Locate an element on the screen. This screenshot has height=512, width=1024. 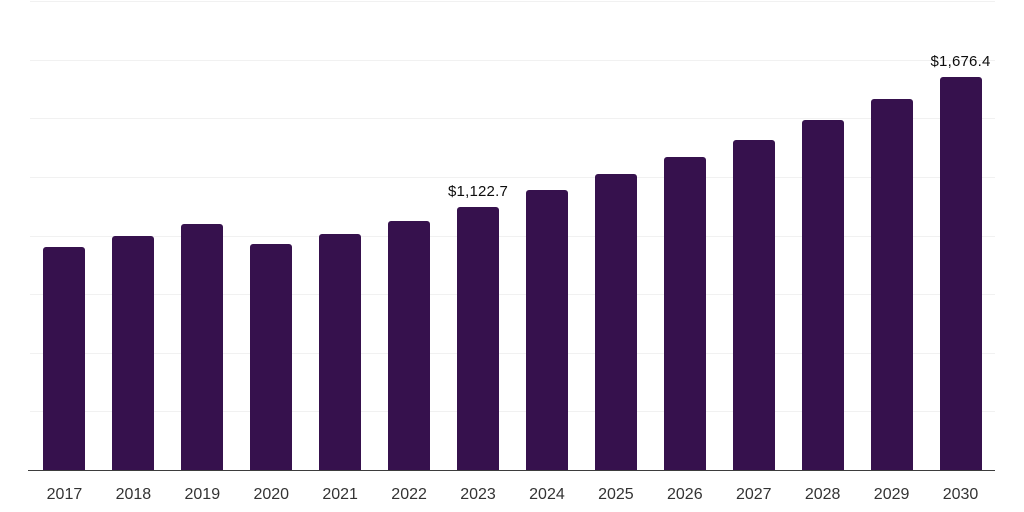
bar-slot-2018 is located at coordinates (133, 235).